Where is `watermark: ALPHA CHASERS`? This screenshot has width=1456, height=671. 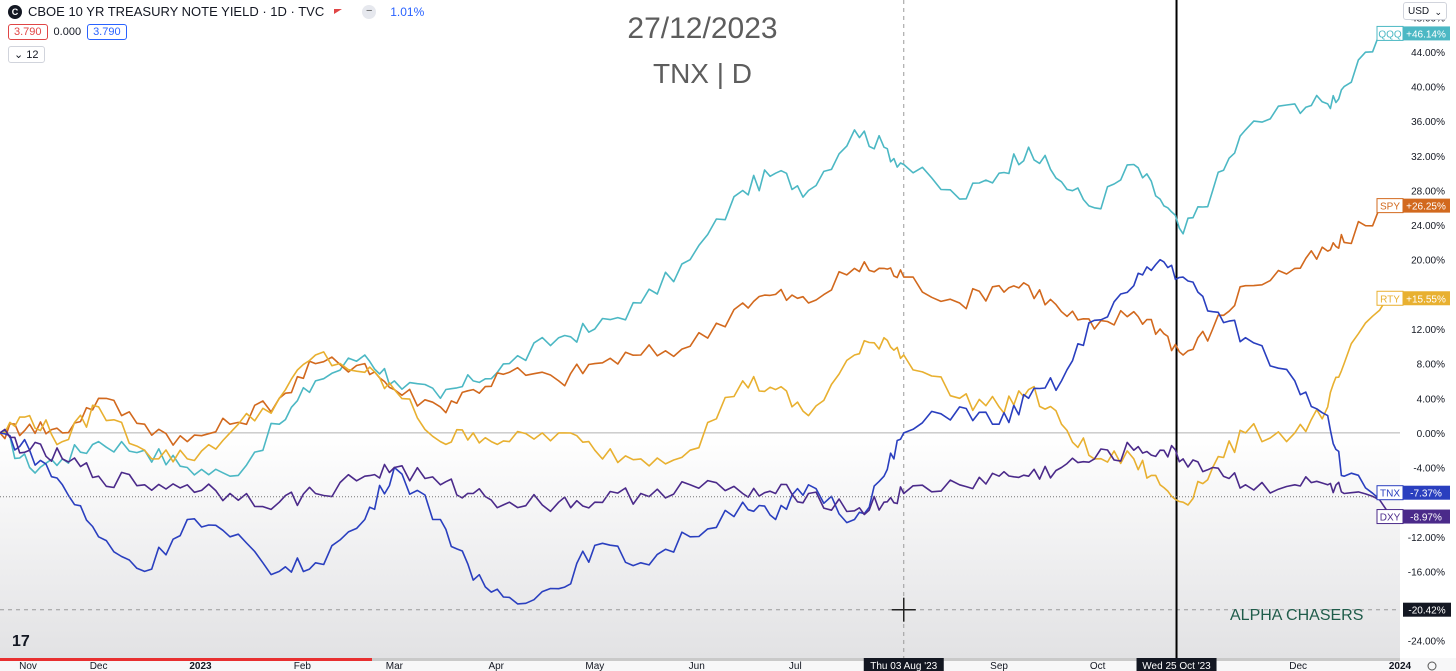 watermark: ALPHA CHASERS is located at coordinates (1297, 615).